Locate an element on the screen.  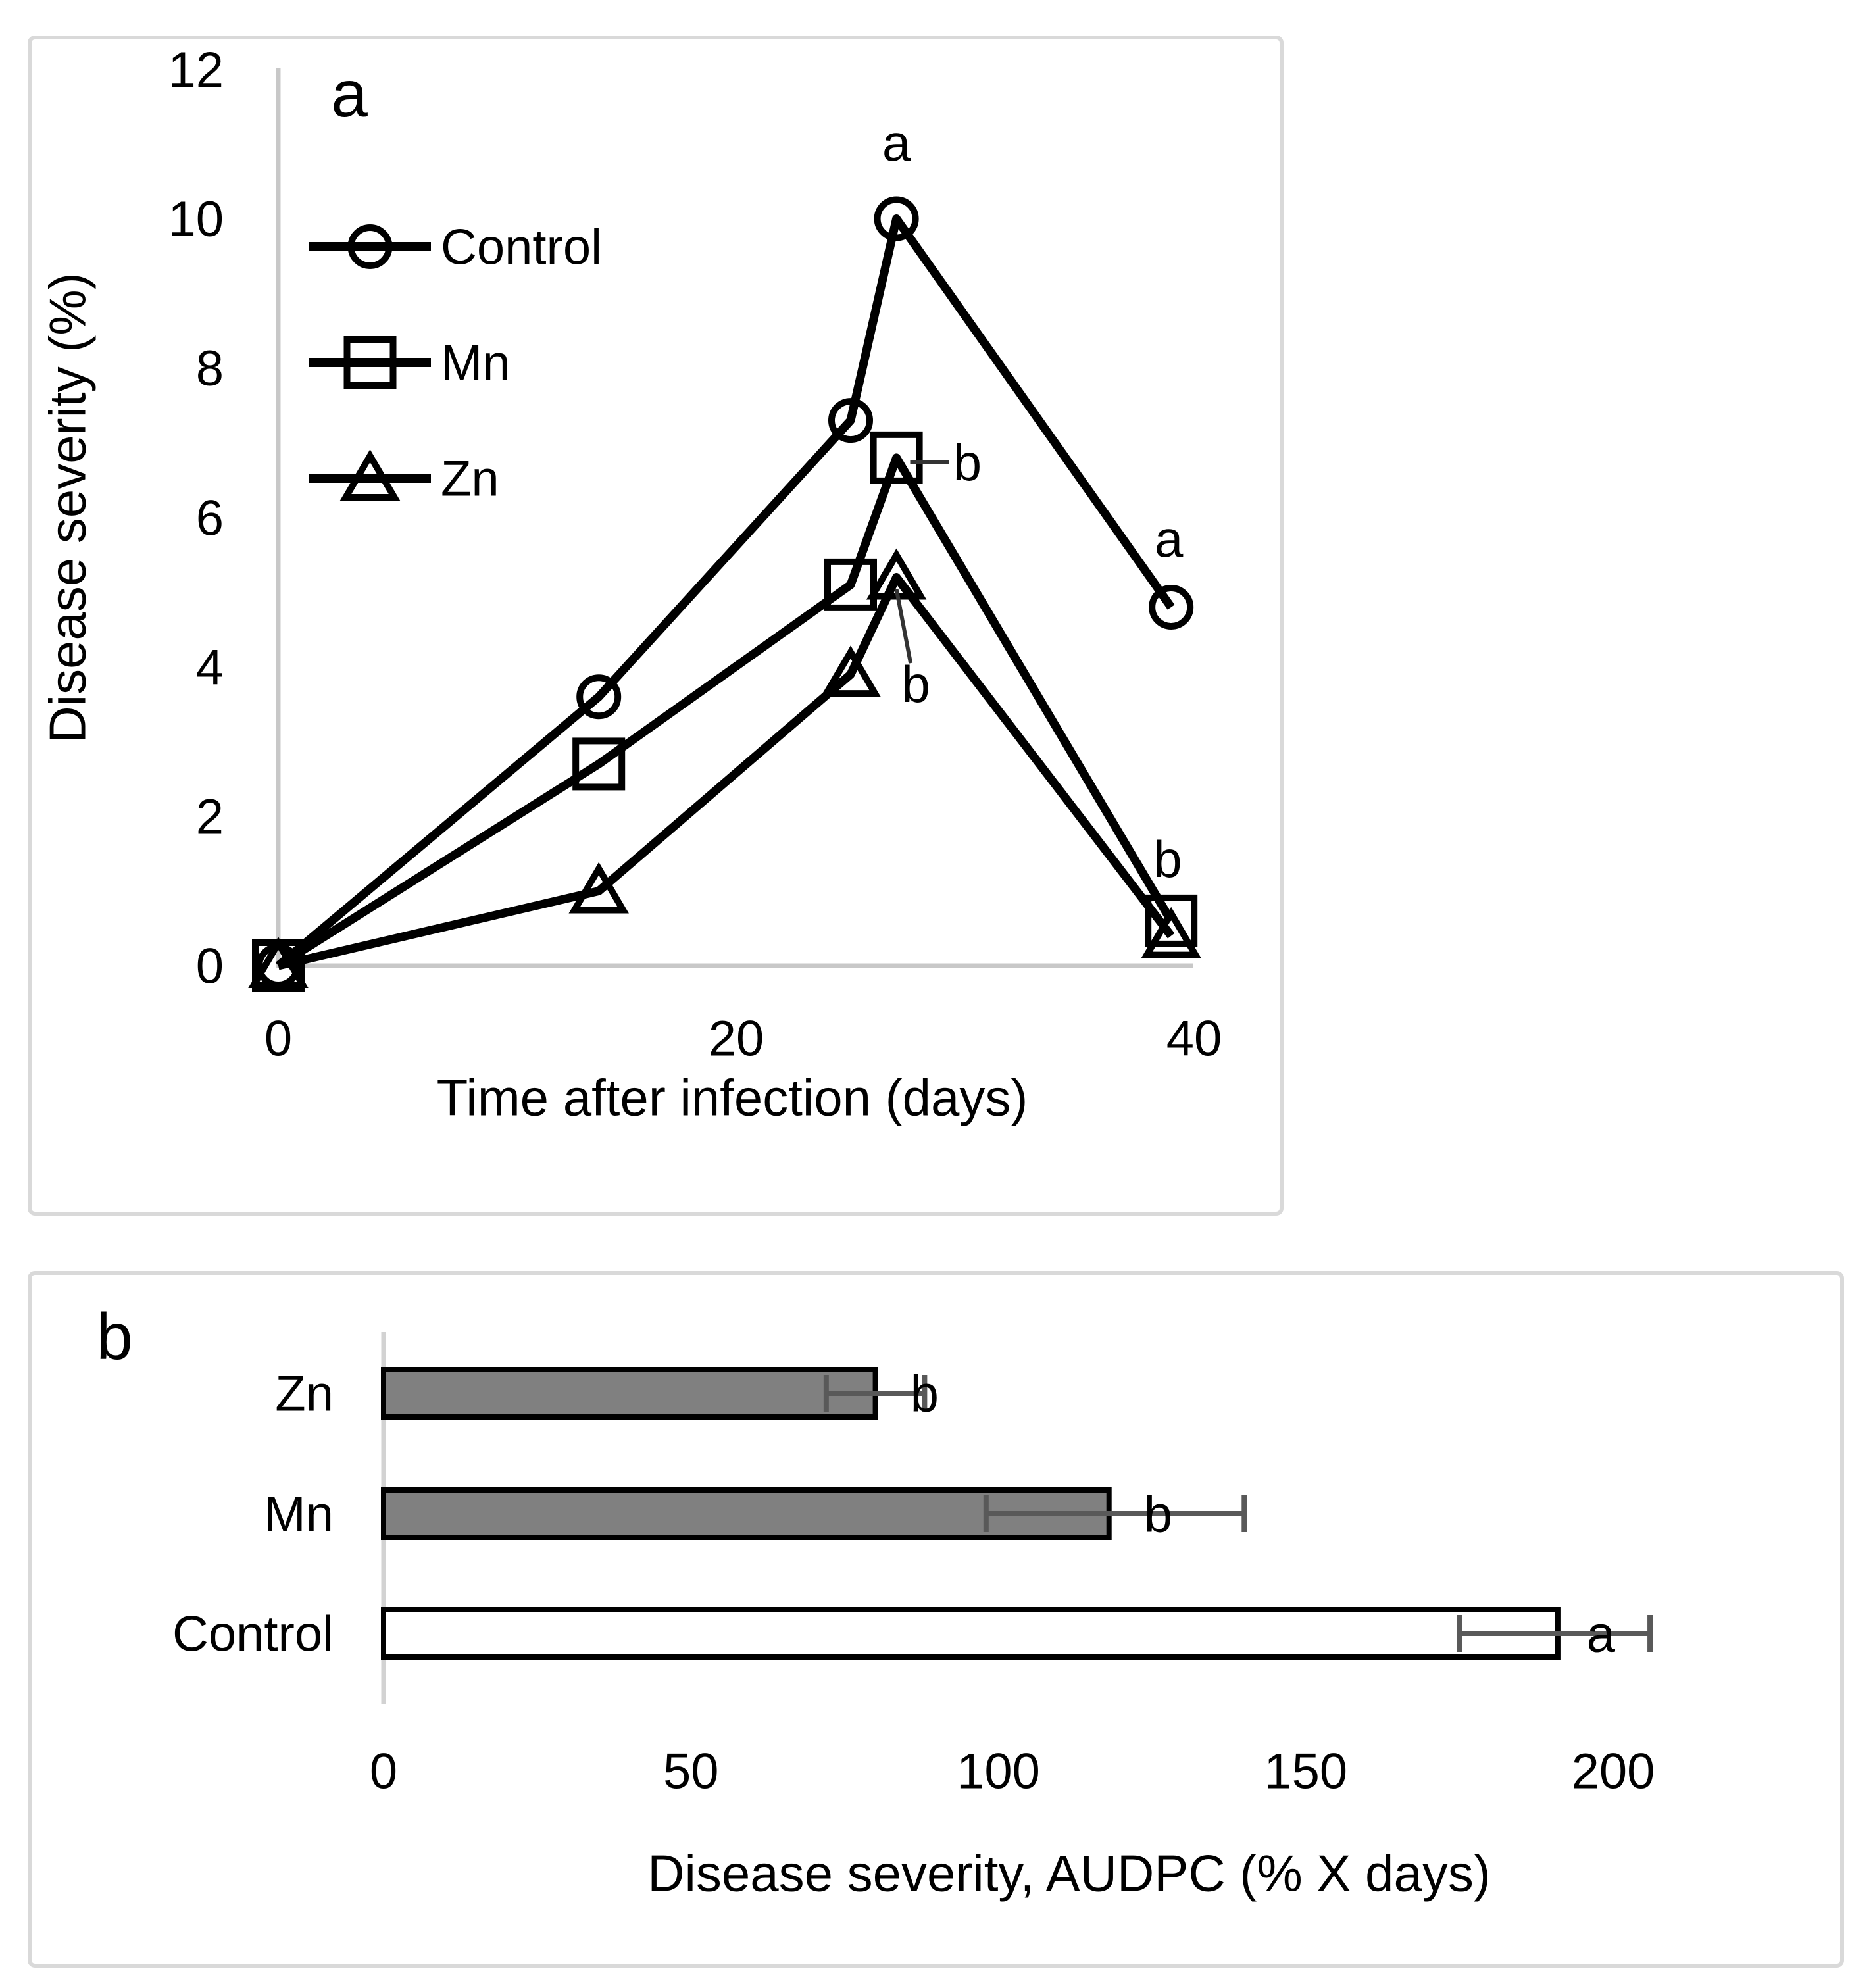
legend-label-mn: Mn is located at coordinates (476, 363).